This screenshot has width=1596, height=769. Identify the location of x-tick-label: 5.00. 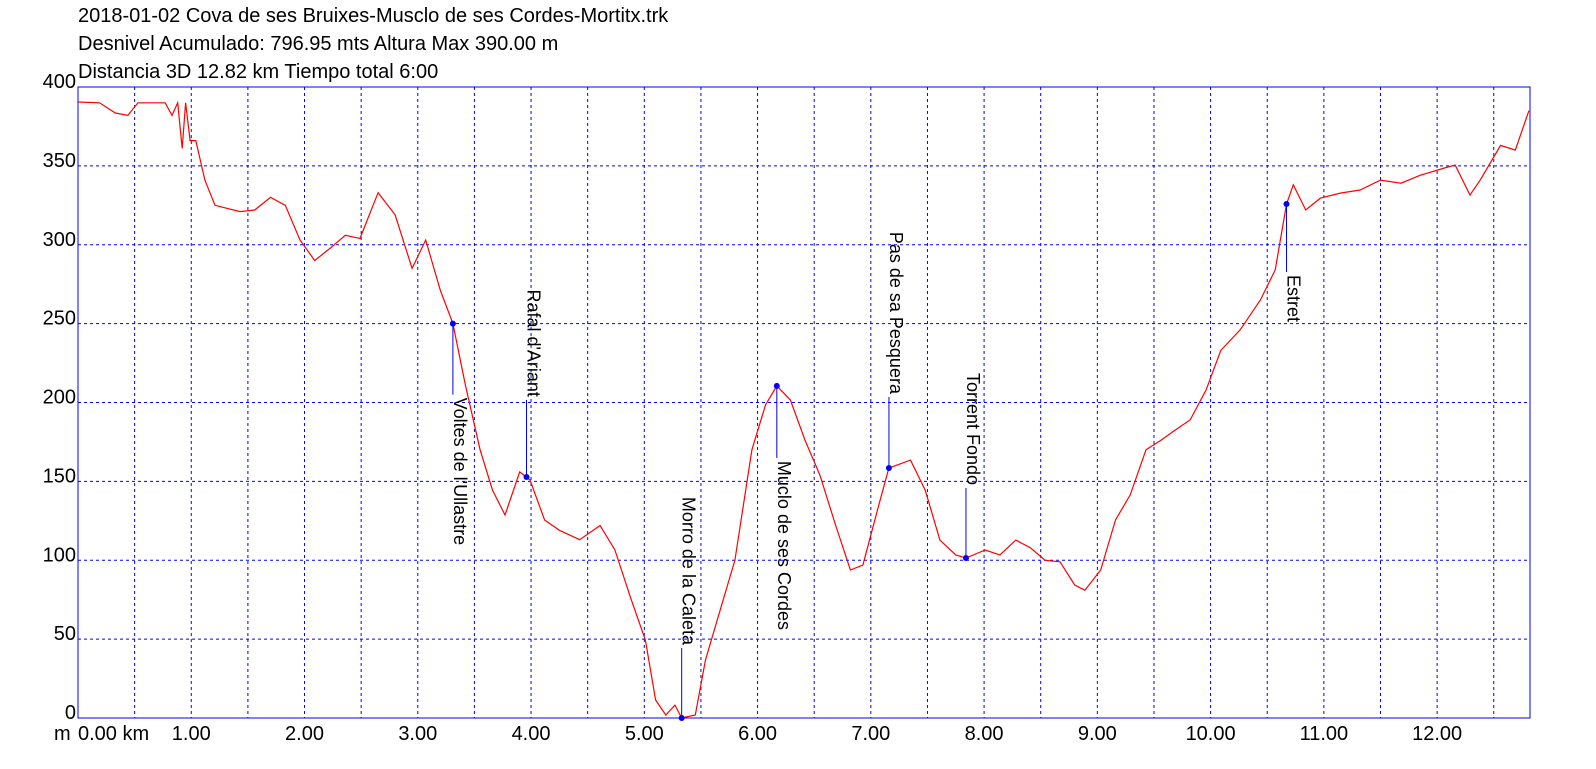
(644, 734).